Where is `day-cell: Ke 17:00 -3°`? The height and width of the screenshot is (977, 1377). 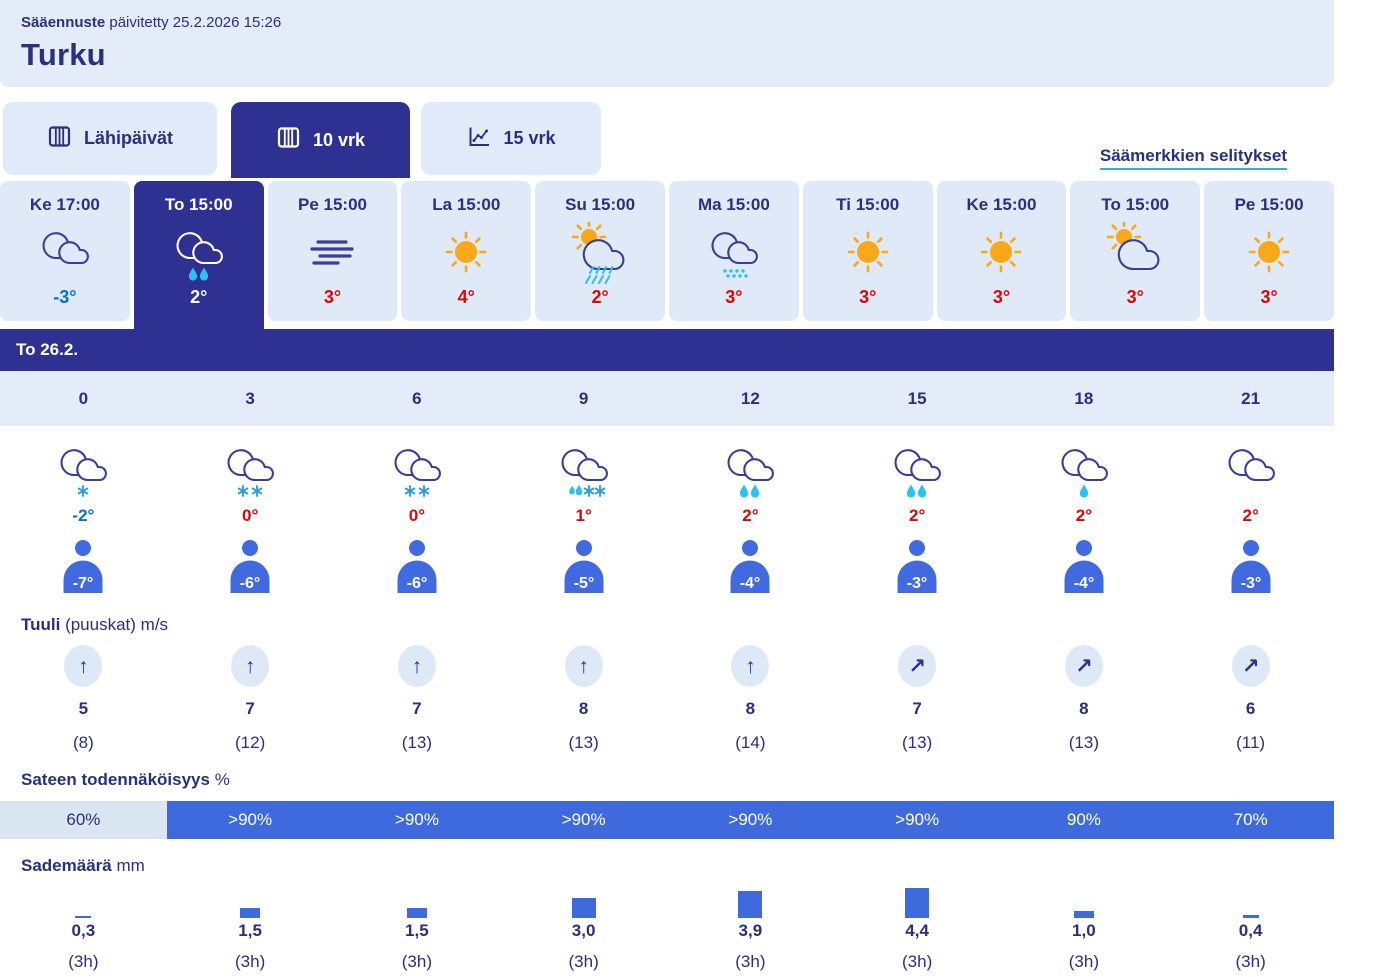
day-cell: Ke 17:00 -3° is located at coordinates (65, 251).